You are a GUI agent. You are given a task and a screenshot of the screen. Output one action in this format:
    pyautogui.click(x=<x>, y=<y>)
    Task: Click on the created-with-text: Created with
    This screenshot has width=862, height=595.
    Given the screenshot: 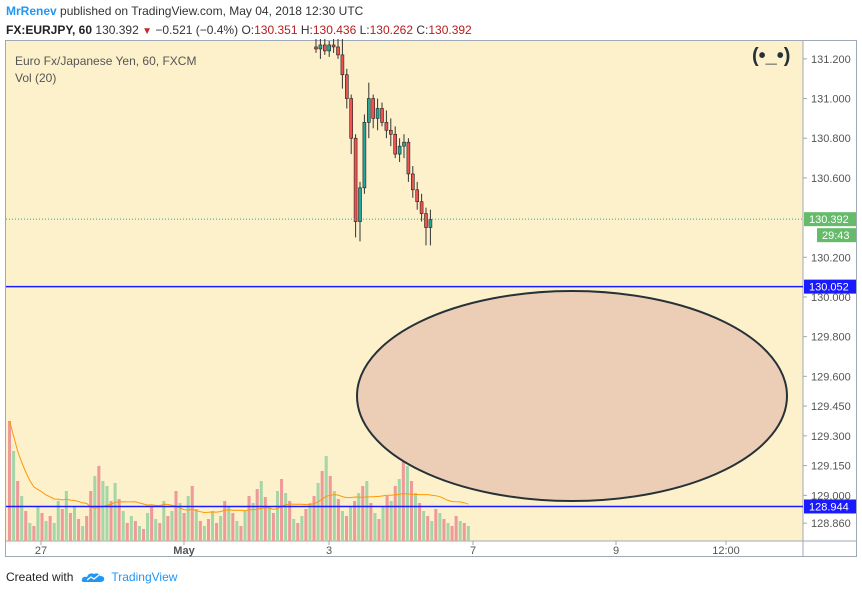 What is the action you would take?
    pyautogui.click(x=40, y=577)
    